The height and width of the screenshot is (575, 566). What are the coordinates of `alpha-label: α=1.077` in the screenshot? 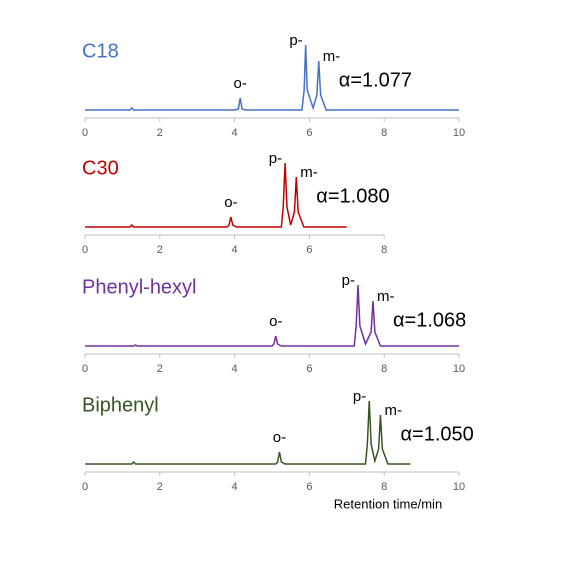 It's located at (375, 80).